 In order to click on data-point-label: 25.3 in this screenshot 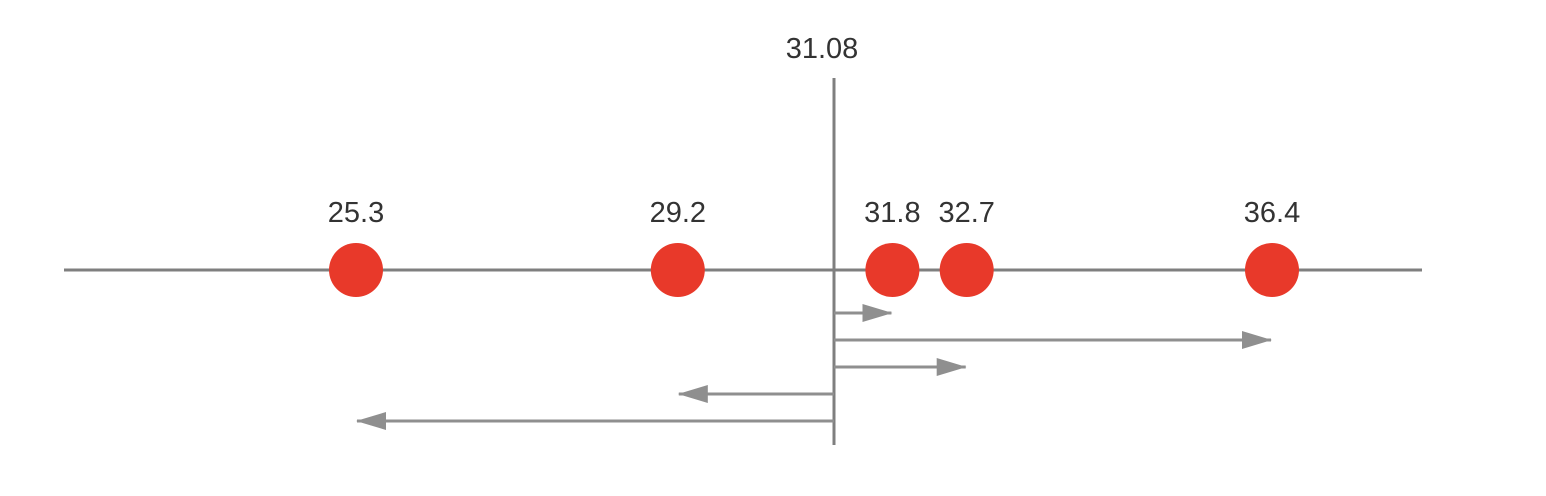, I will do `click(356, 213)`.